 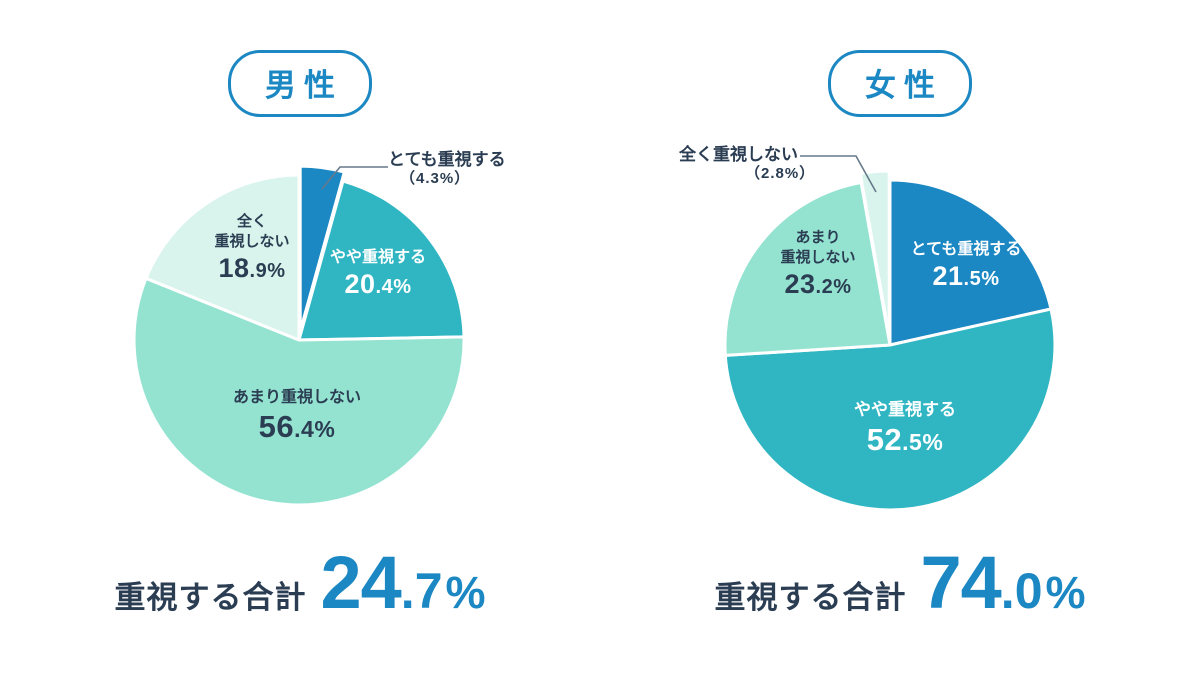 What do you see at coordinates (252, 248) in the screenshot?
I see `slice-label-0-3: 全く 重視しない 18.9%` at bounding box center [252, 248].